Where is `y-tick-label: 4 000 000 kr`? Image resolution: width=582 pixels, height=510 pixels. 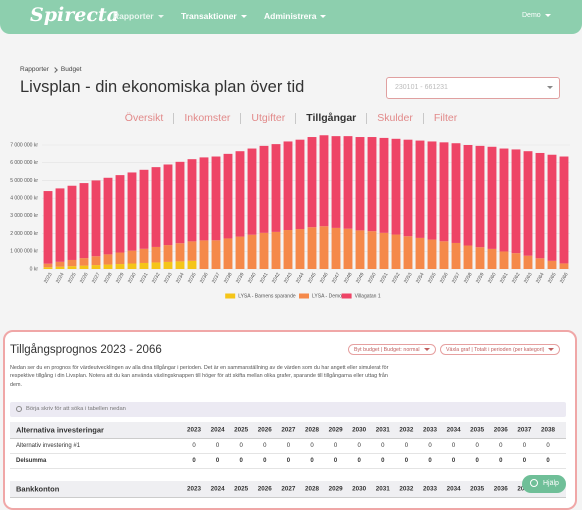 y-tick-label: 4 000 000 kr is located at coordinates (24, 198).